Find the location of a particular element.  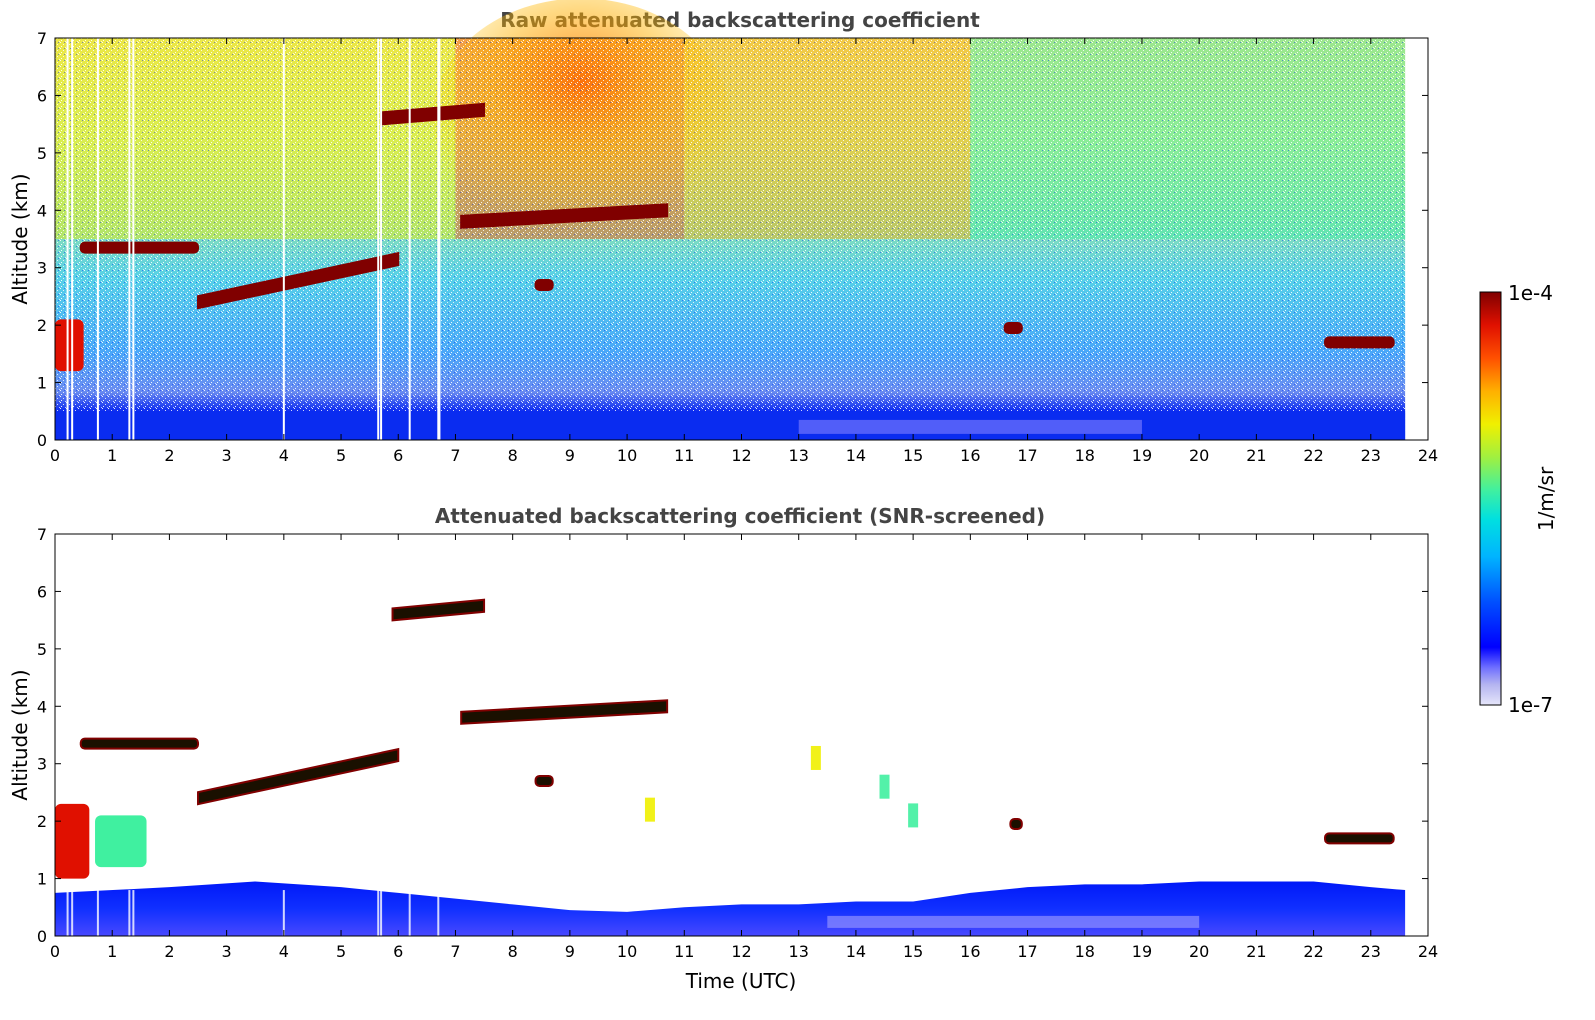

x-tick-label: 3 is located at coordinates (227, 455).